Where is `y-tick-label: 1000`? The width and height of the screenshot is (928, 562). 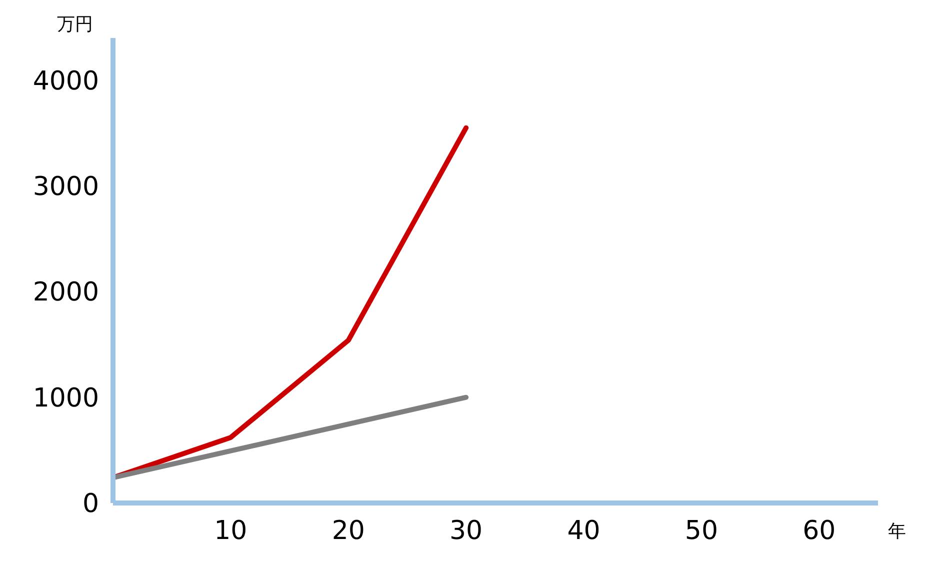
y-tick-label: 1000 is located at coordinates (65, 398).